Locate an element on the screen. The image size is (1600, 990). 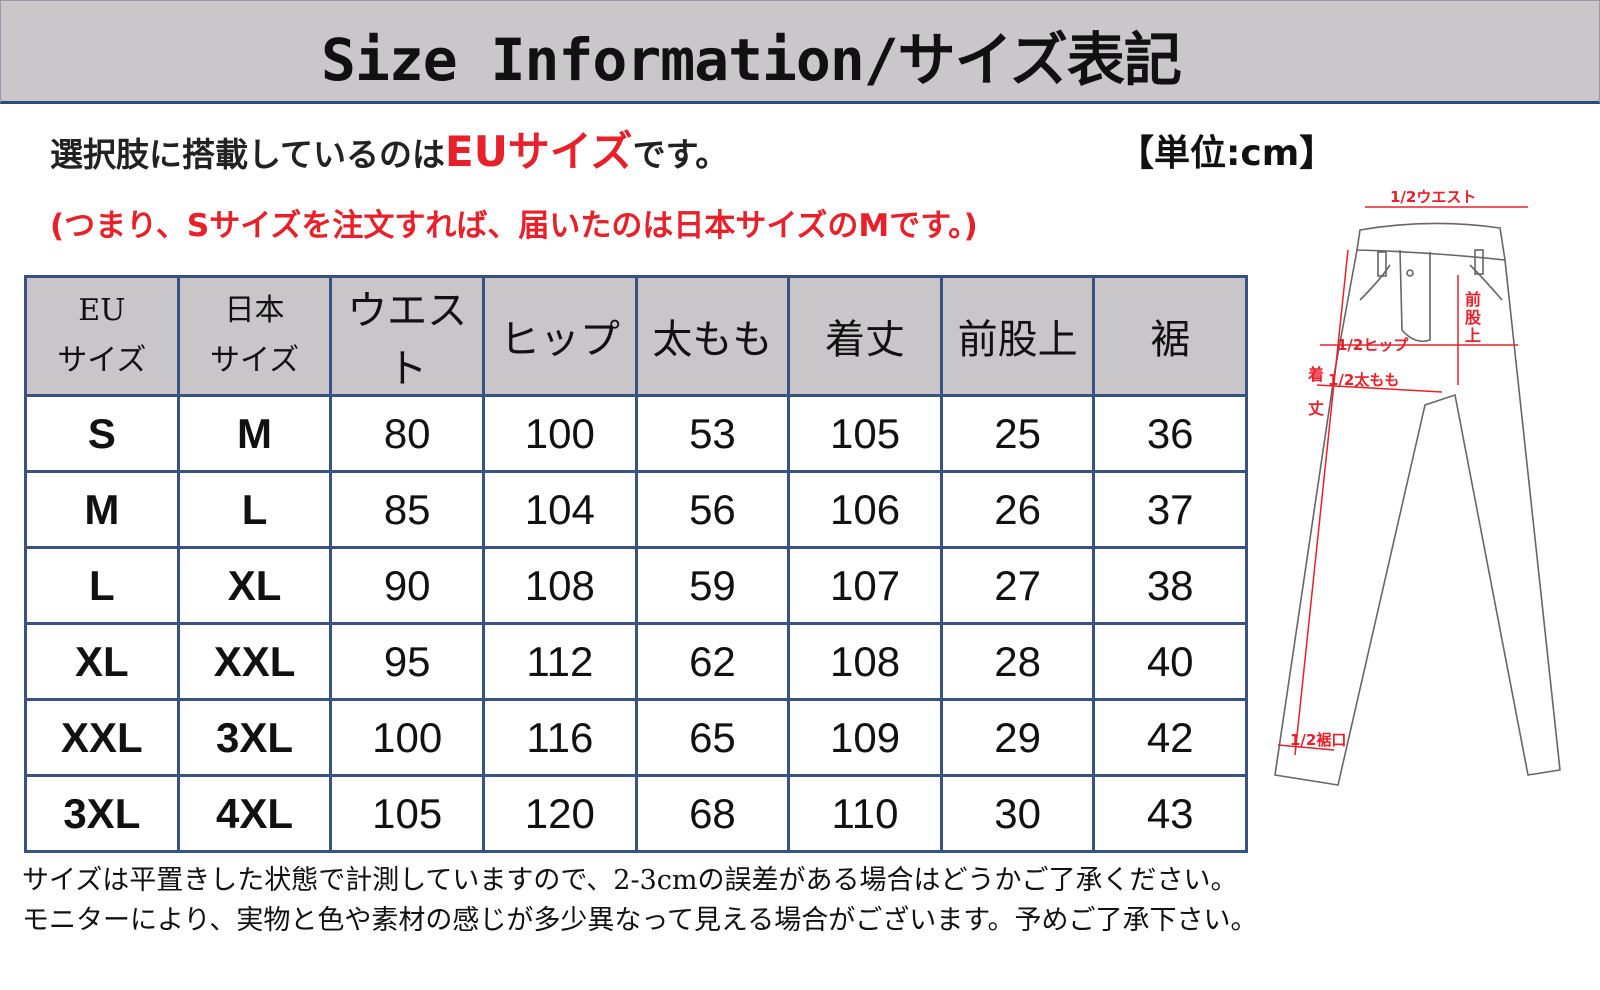
title-bar: Size Information/サイズ表記 is located at coordinates (800, 52).